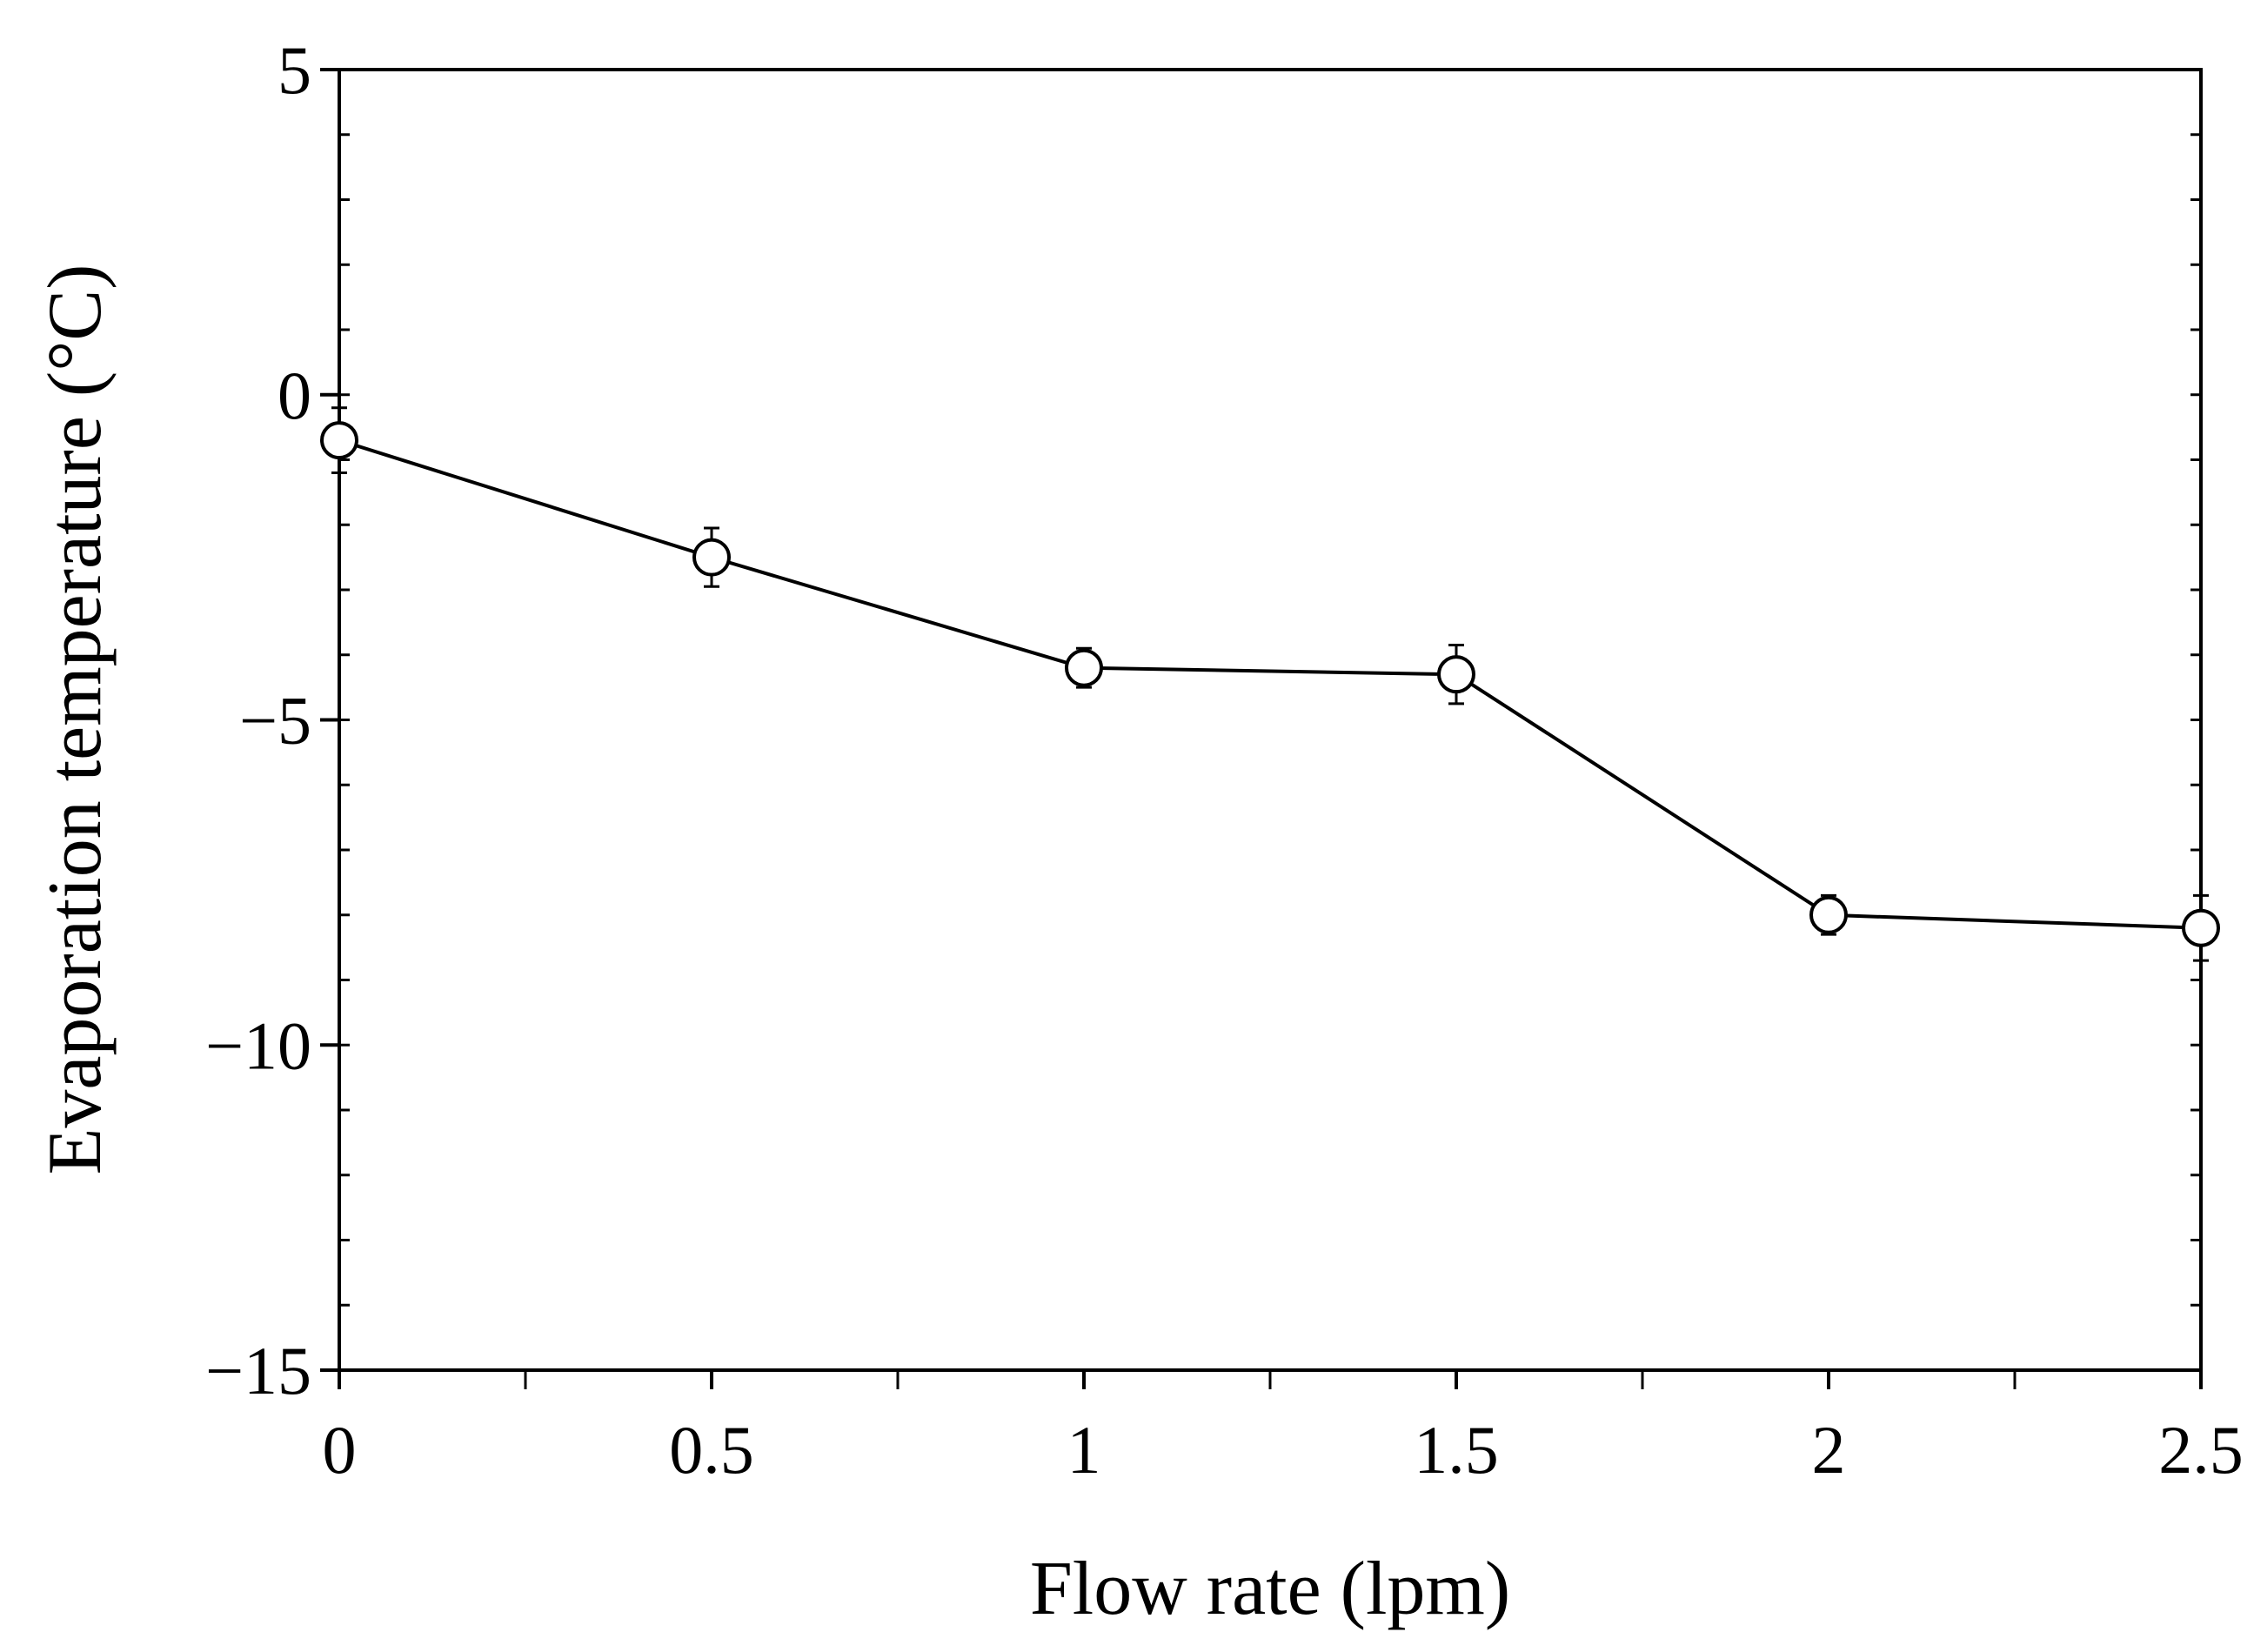 This screenshot has width=2254, height=1652. I want to click on y-tick-label: 5, so click(295, 70).